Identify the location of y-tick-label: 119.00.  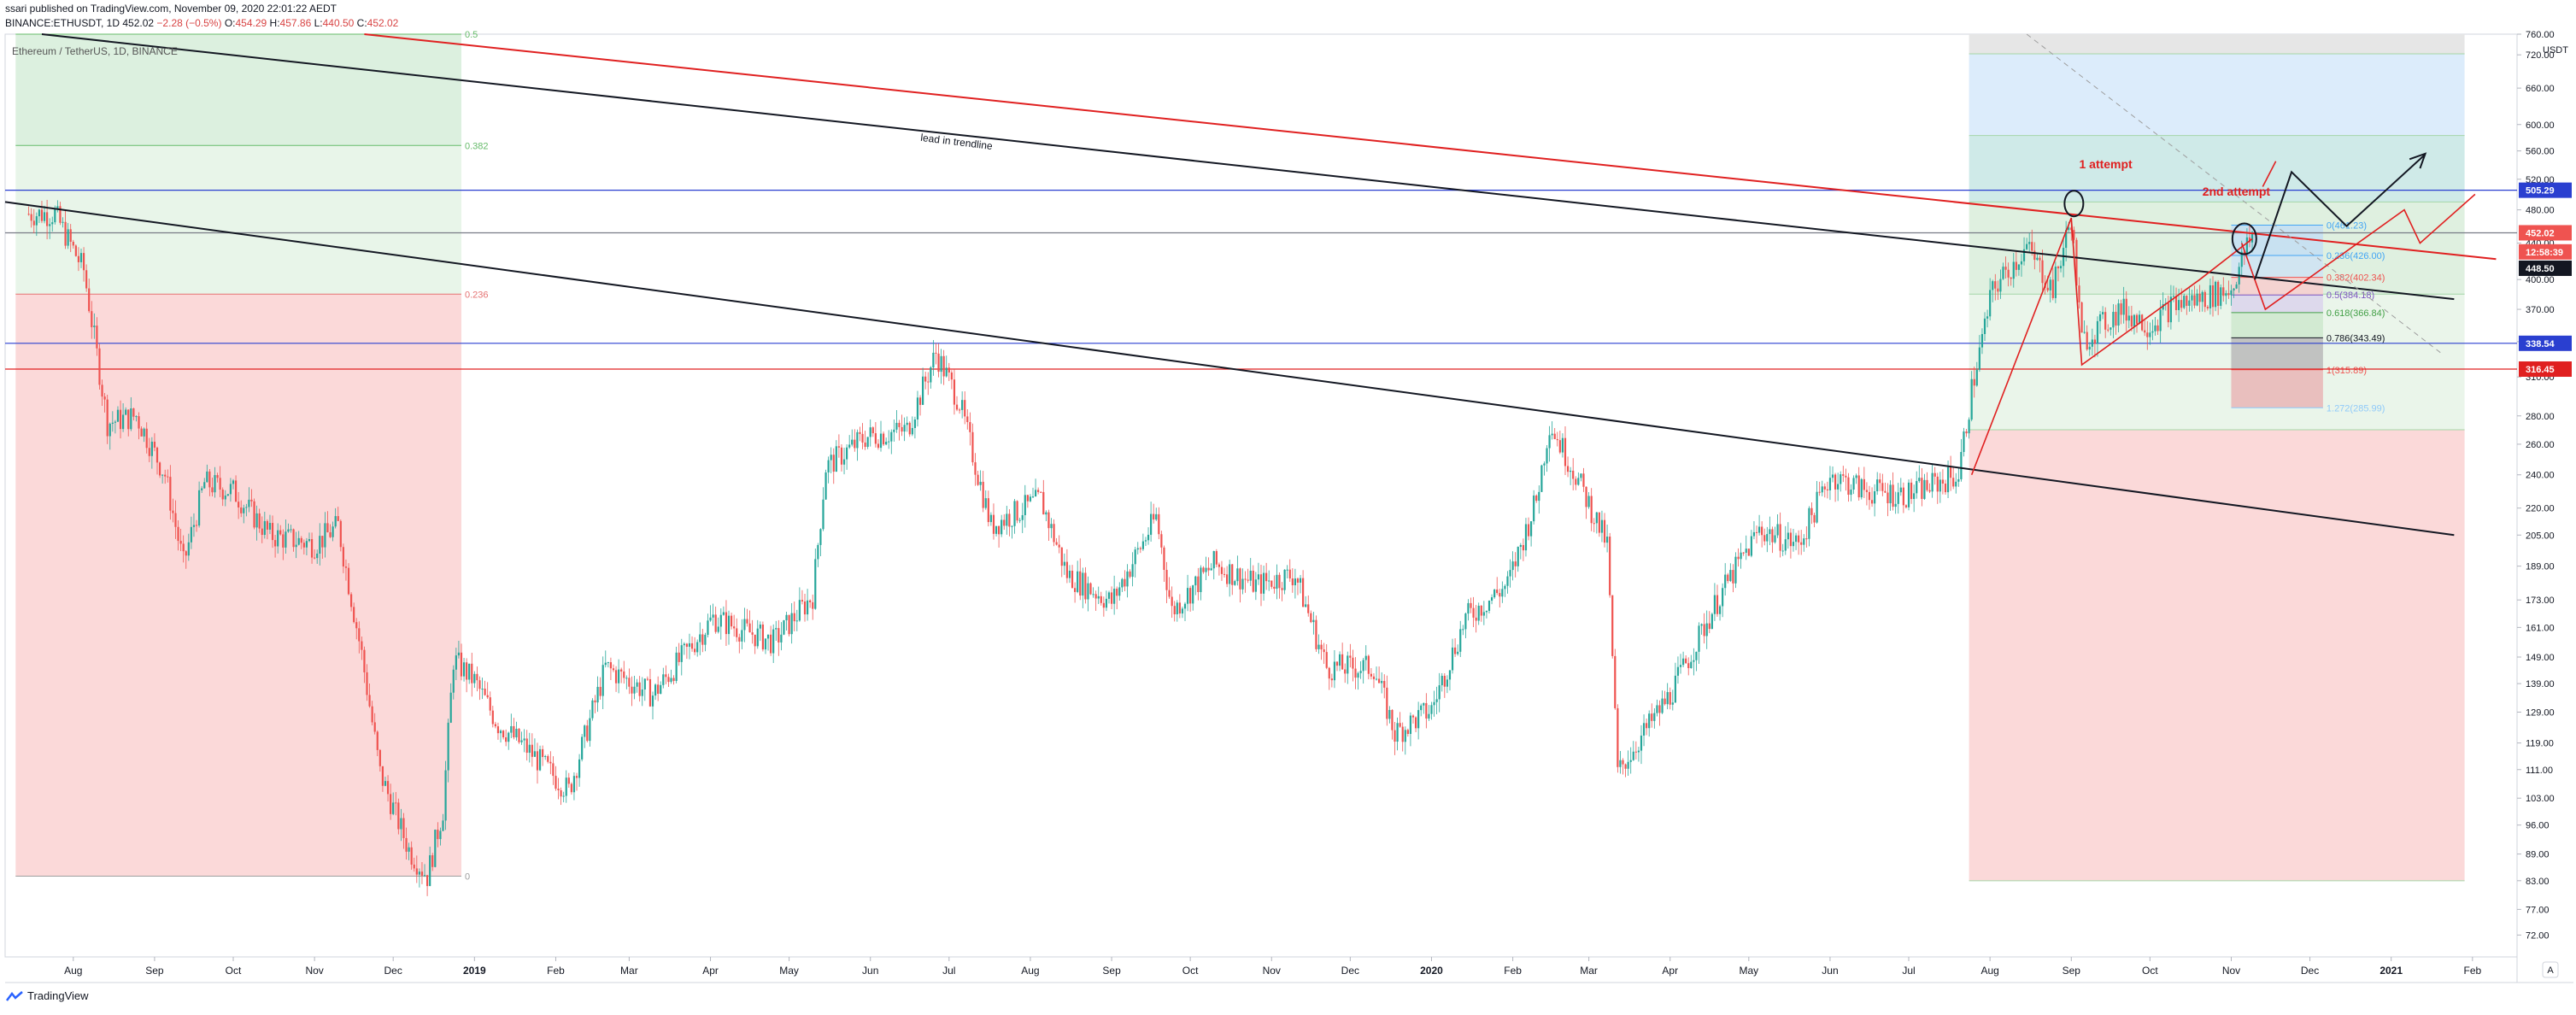
(2540, 744).